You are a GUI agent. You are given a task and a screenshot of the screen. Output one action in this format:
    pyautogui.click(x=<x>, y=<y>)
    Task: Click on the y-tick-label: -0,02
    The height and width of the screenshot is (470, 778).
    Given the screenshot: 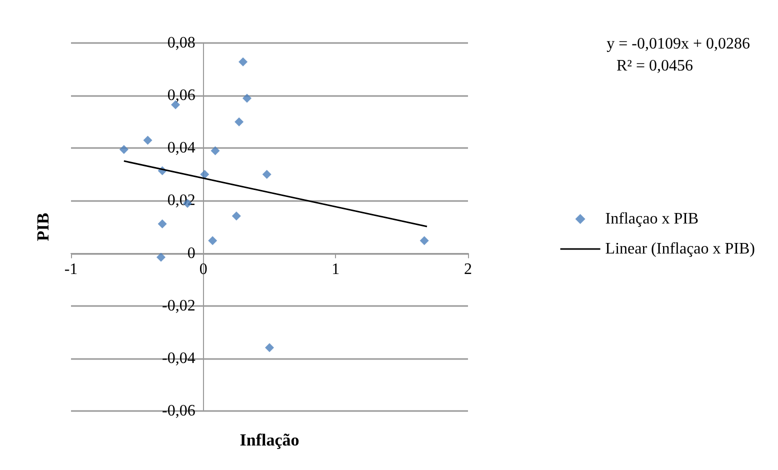 What is the action you would take?
    pyautogui.click(x=179, y=305)
    